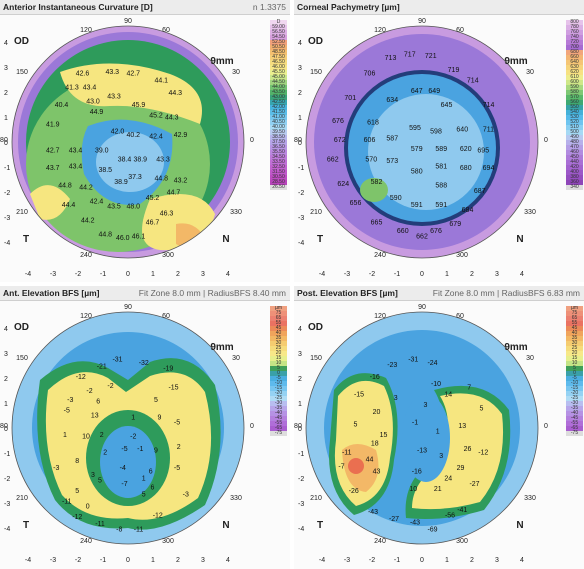 The width and height of the screenshot is (584, 569). What do you see at coordinates (28, 274) in the screenshot?
I see `x-tick-label: -4` at bounding box center [28, 274].